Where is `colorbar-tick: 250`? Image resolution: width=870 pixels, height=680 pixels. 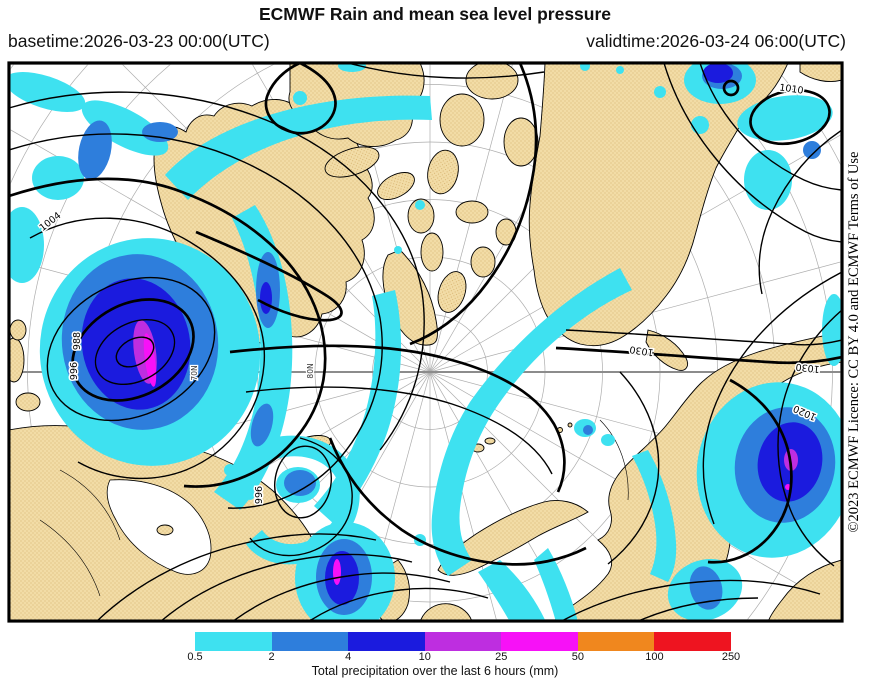
colorbar-tick: 250 is located at coordinates (731, 657).